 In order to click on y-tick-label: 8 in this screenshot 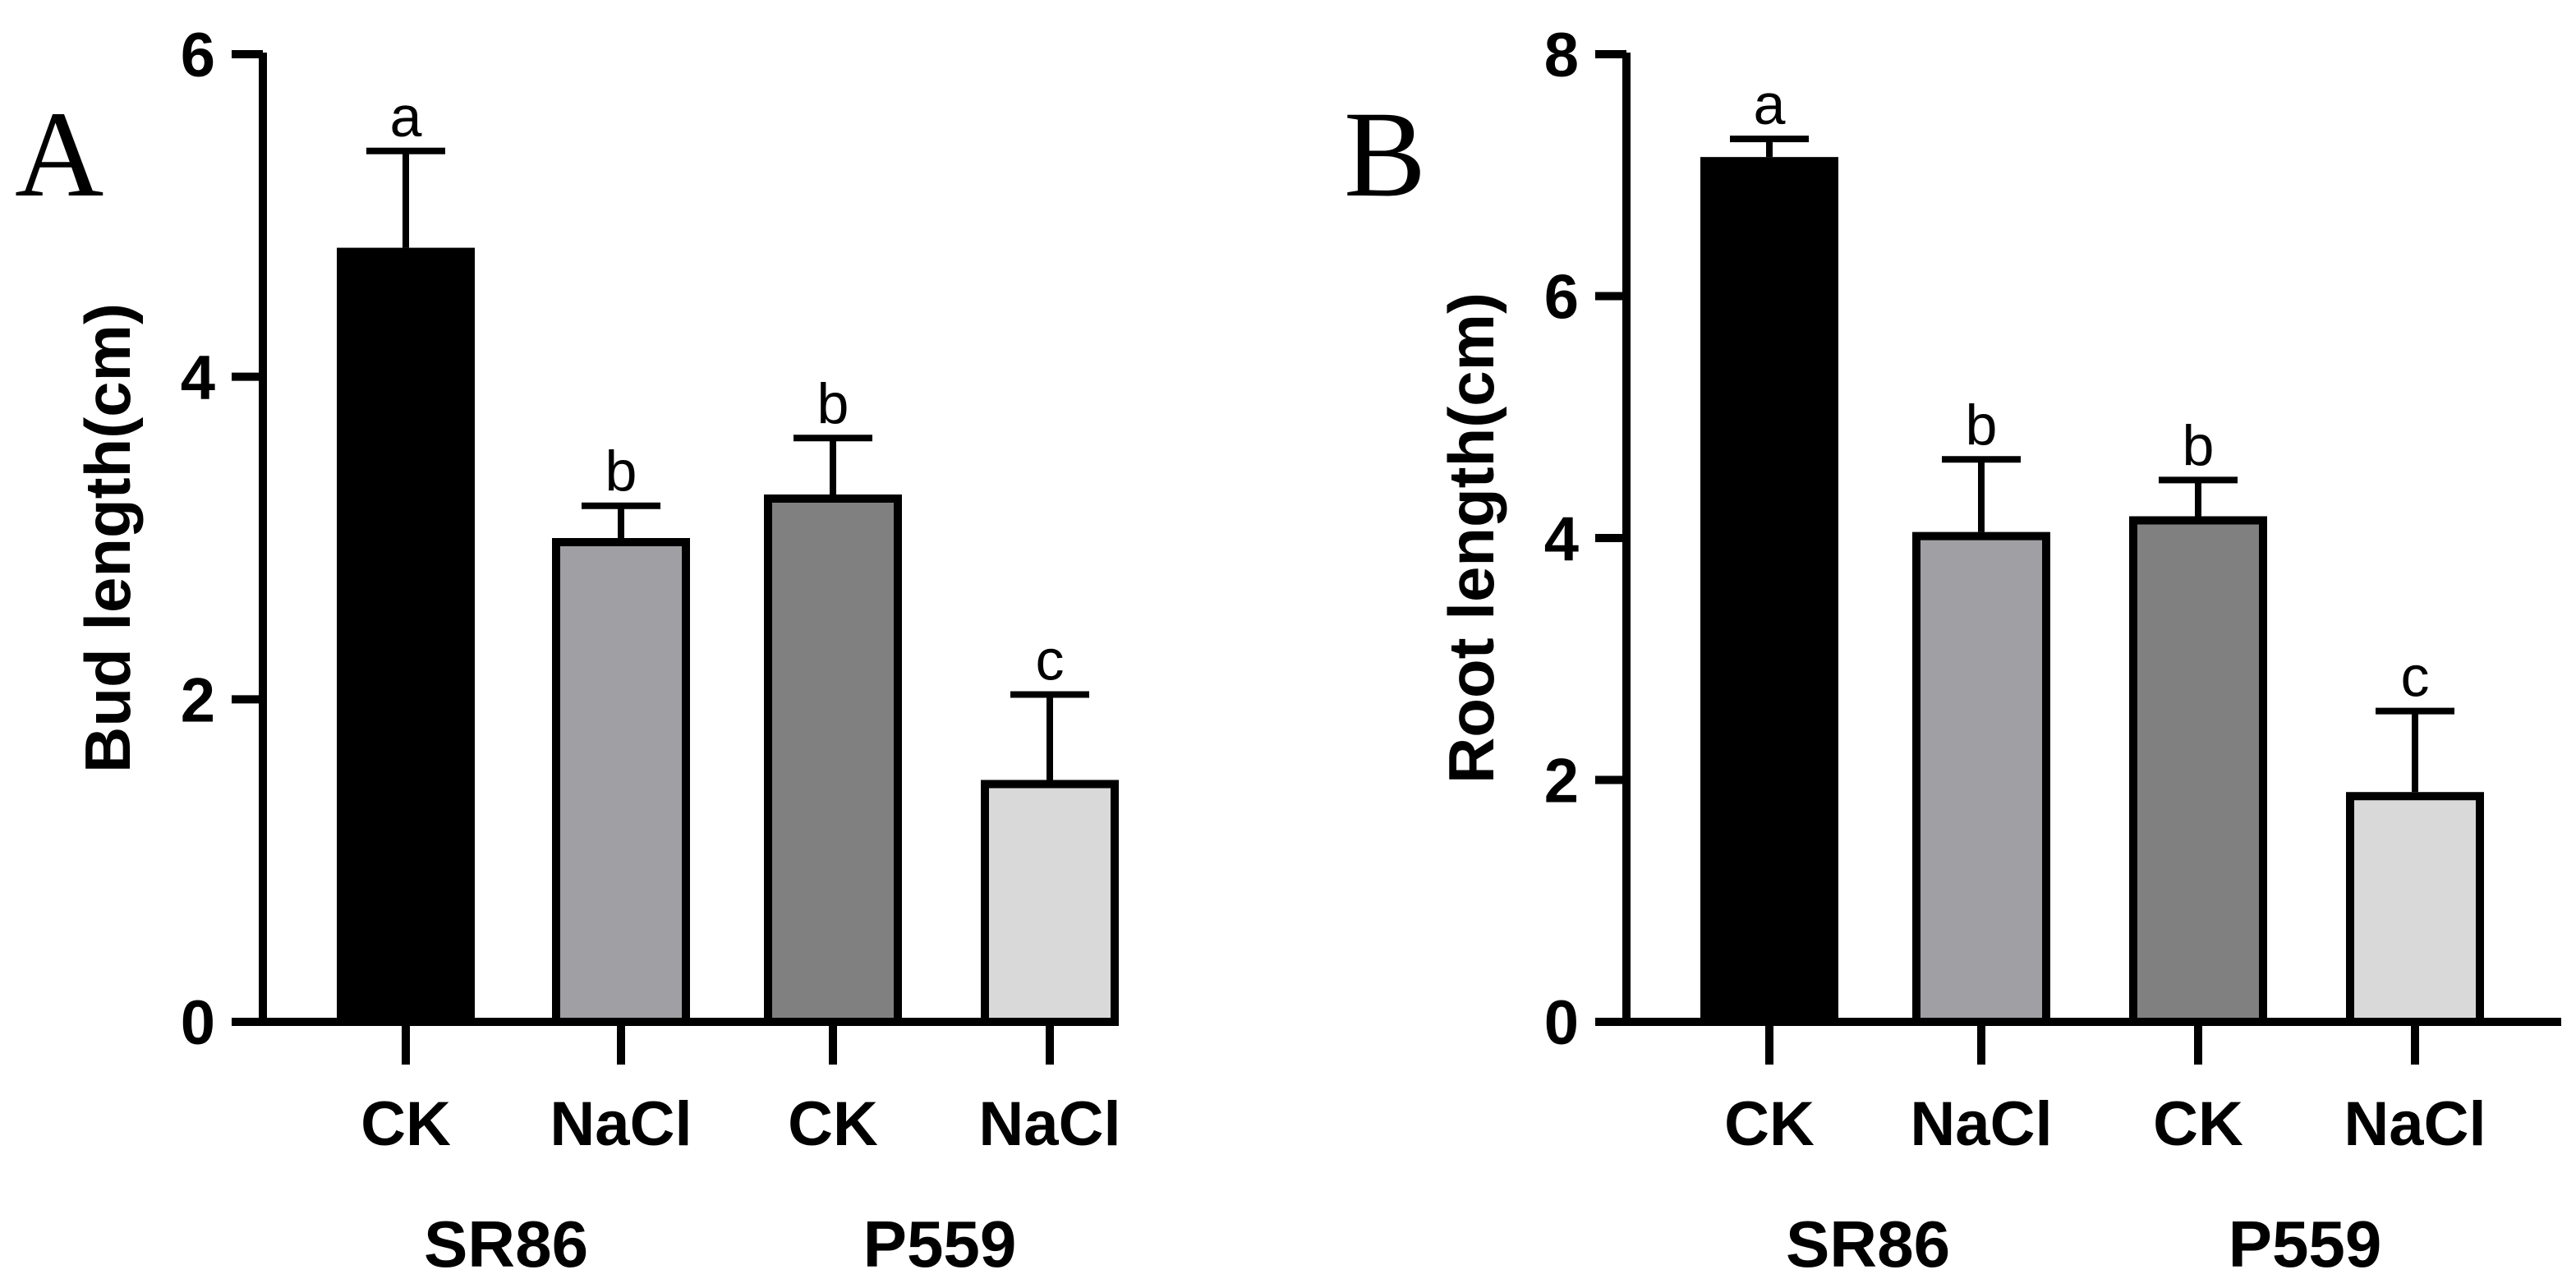, I will do `click(1561, 56)`.